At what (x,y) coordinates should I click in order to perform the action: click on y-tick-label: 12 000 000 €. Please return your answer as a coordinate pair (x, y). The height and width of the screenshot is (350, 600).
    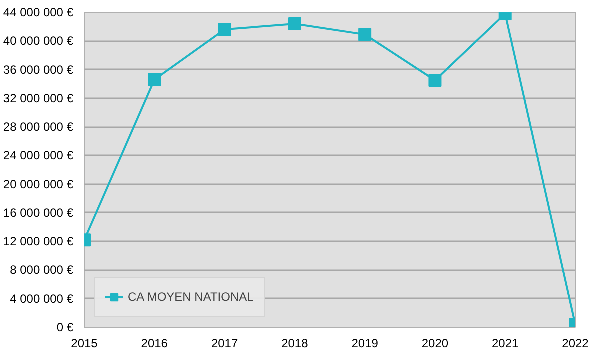
    Looking at the image, I should click on (38, 241).